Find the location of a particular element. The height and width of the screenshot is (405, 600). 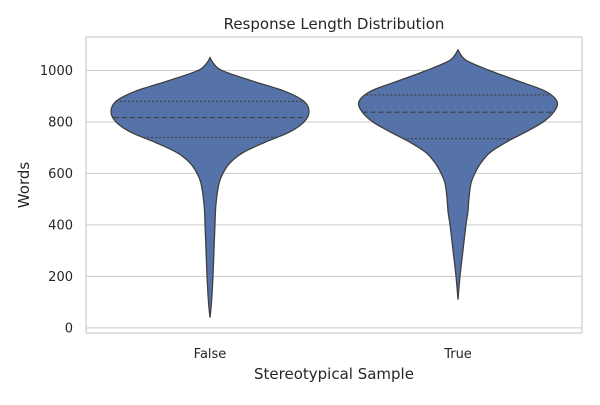

x-tick-label: True is located at coordinates (457, 354).